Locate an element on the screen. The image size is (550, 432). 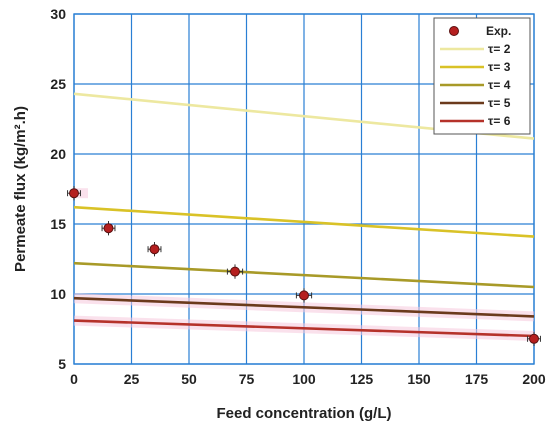
x-tick-label-0: 0 is located at coordinates (74, 379).